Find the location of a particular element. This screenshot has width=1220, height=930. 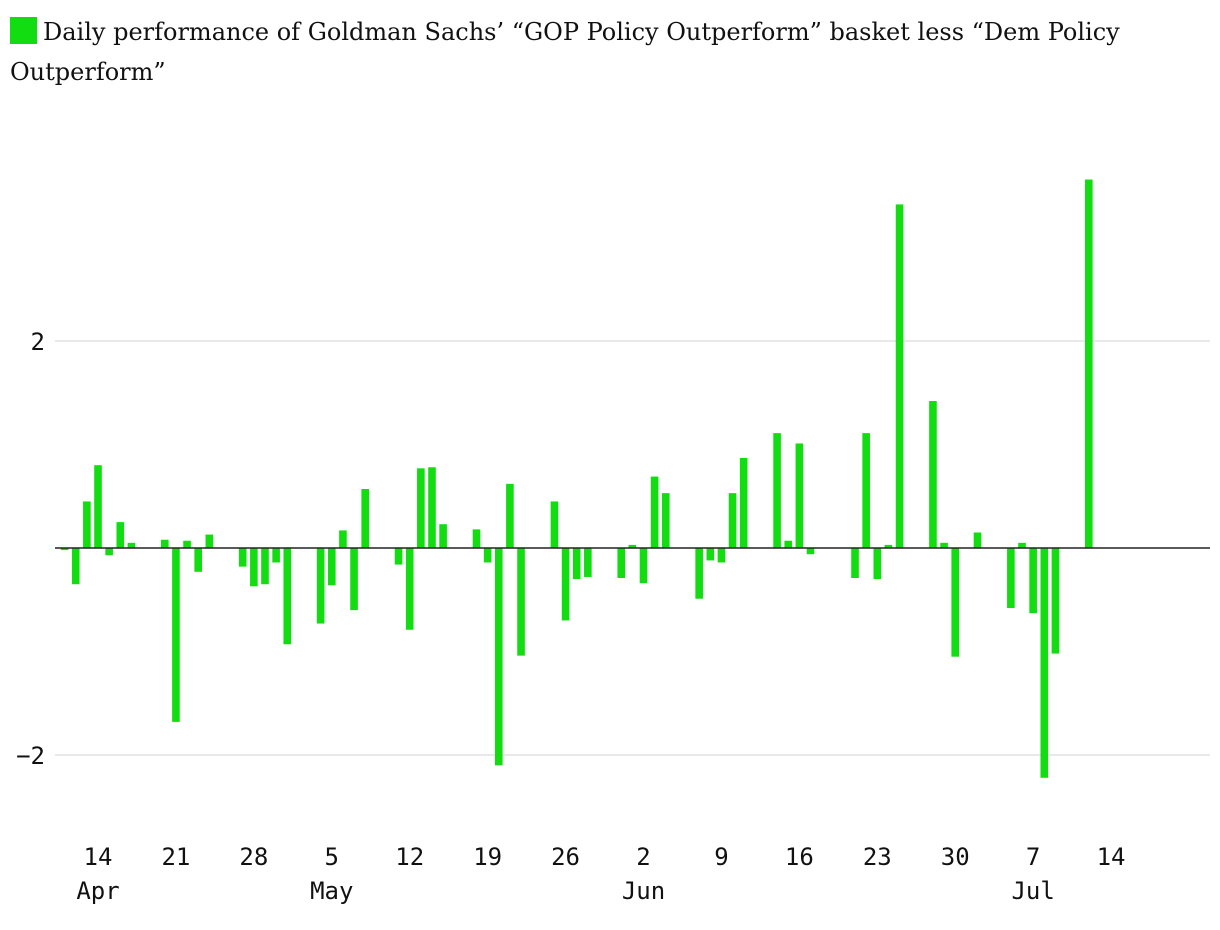

legend-swatch is located at coordinates (23, 30).